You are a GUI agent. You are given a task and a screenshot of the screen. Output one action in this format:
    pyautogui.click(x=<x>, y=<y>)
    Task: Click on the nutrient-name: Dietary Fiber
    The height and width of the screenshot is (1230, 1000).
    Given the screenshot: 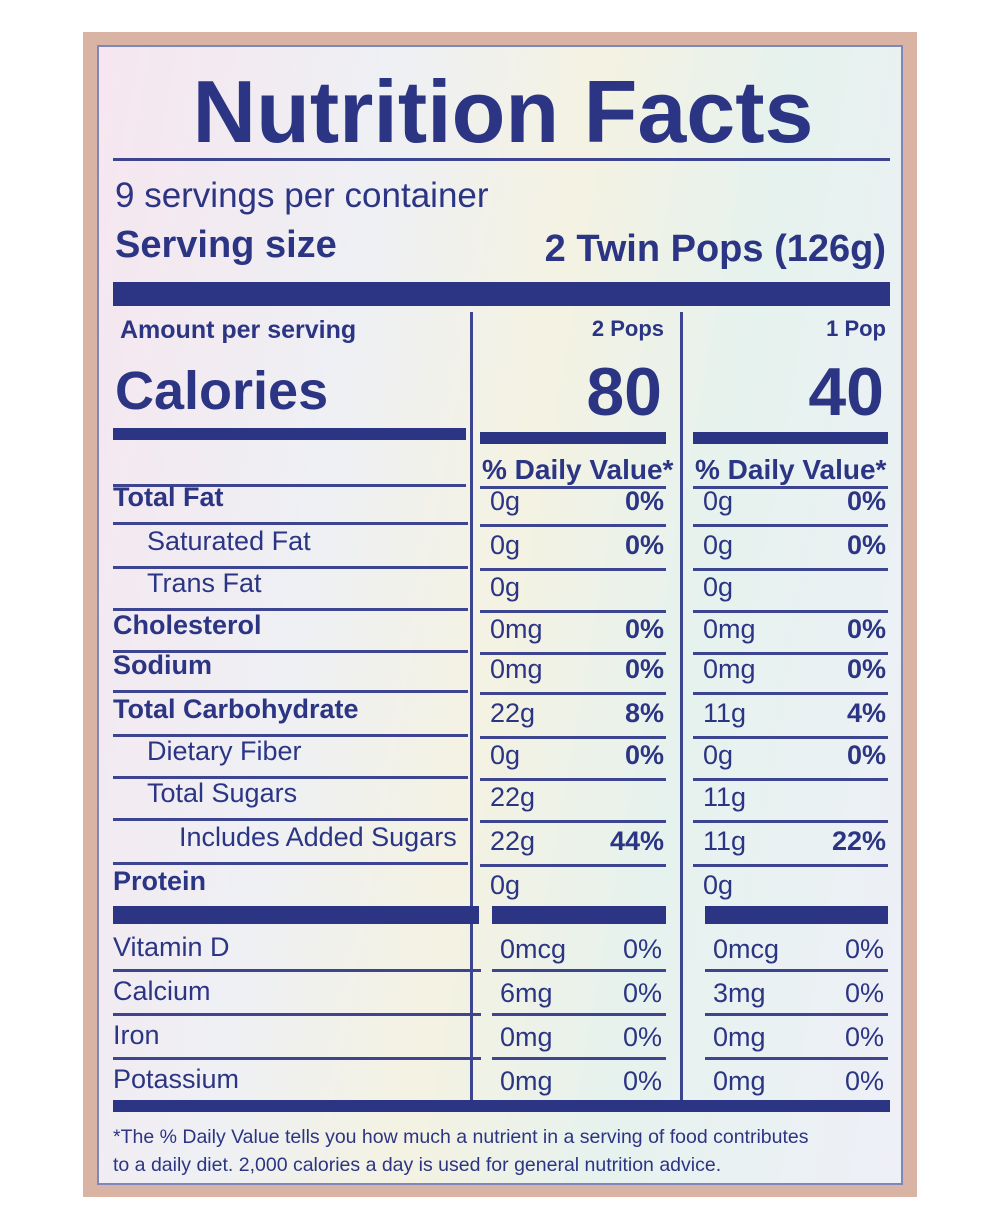 What is the action you would take?
    pyautogui.click(x=224, y=751)
    